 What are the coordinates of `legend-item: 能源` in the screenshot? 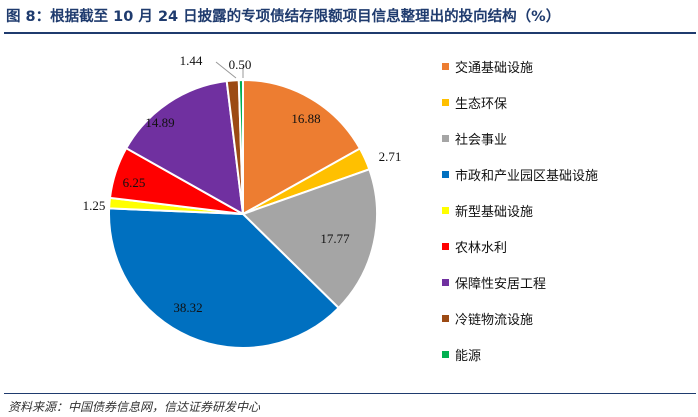 It's located at (461, 354).